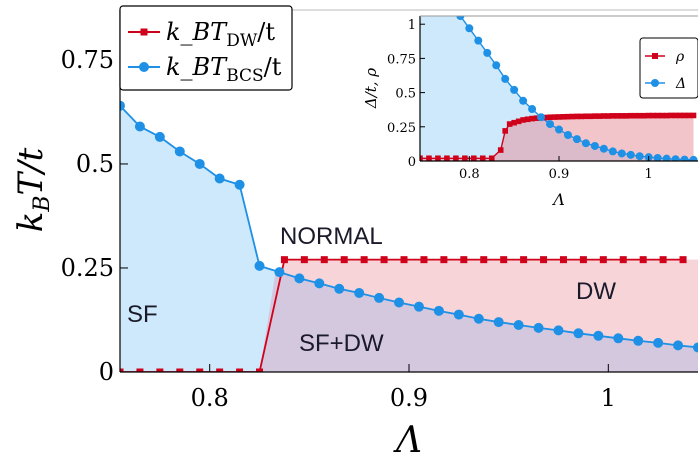 This screenshot has height=458, width=698. I want to click on inset-x-tick-label-0: 0.8, so click(469, 174).